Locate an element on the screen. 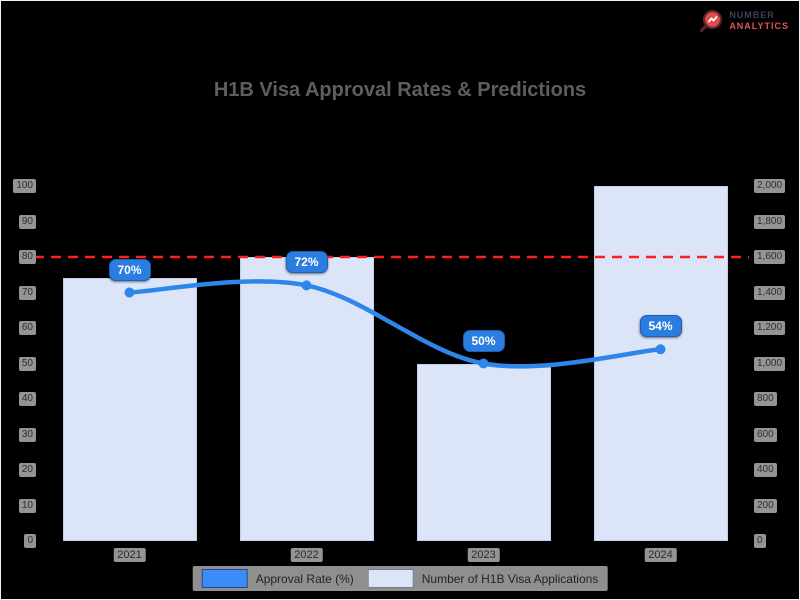 The width and height of the screenshot is (800, 600). left-axis-tick: 0 is located at coordinates (30, 541).